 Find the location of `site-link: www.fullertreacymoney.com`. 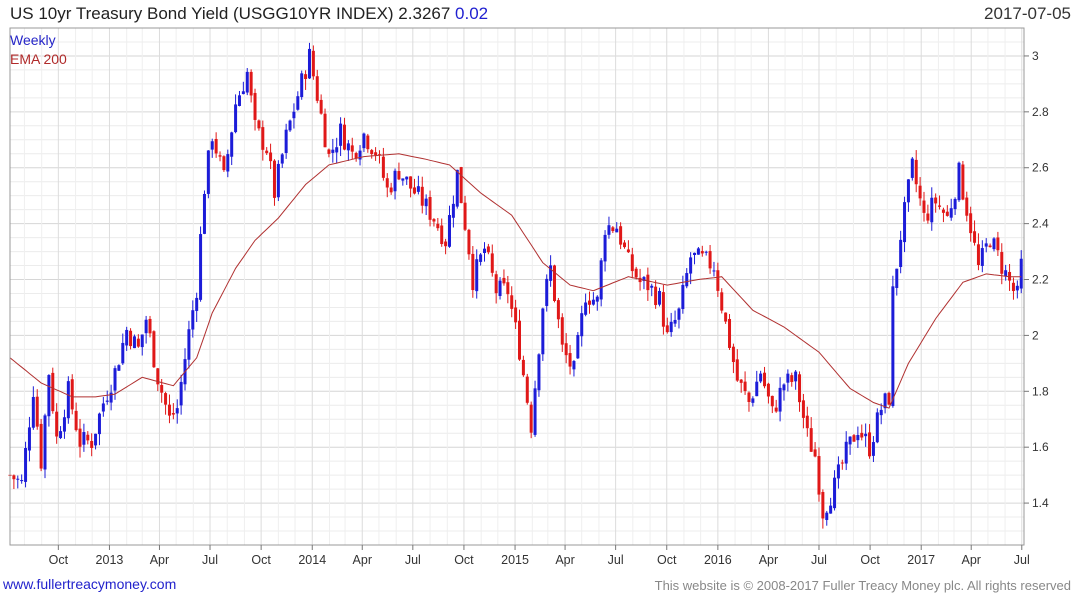

site-link: www.fullertreacymoney.com is located at coordinates (90, 584).